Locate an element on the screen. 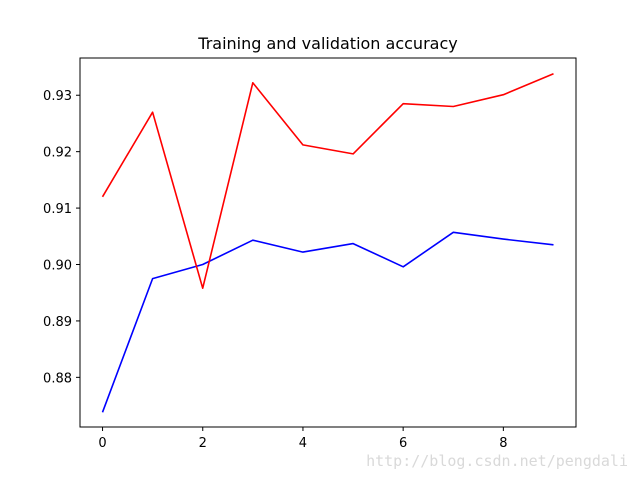  x-tick-label: 0 is located at coordinates (102, 443).